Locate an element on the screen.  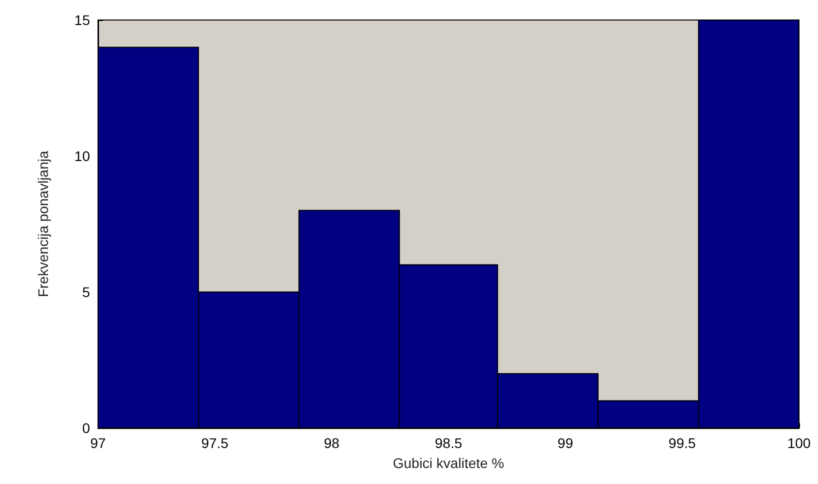
y-tick-label: 5 is located at coordinates (86, 292).